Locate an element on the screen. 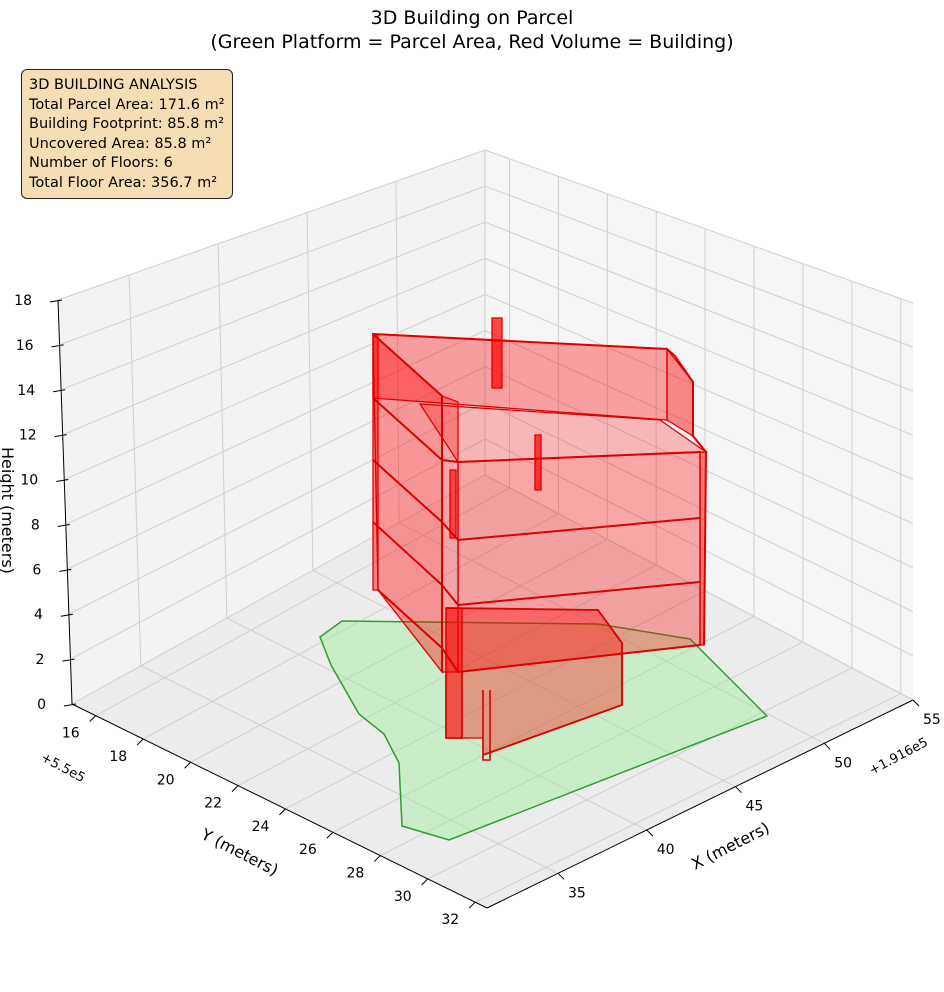 This screenshot has height=992, width=944. x-tick-label: 45 is located at coordinates (755, 807).